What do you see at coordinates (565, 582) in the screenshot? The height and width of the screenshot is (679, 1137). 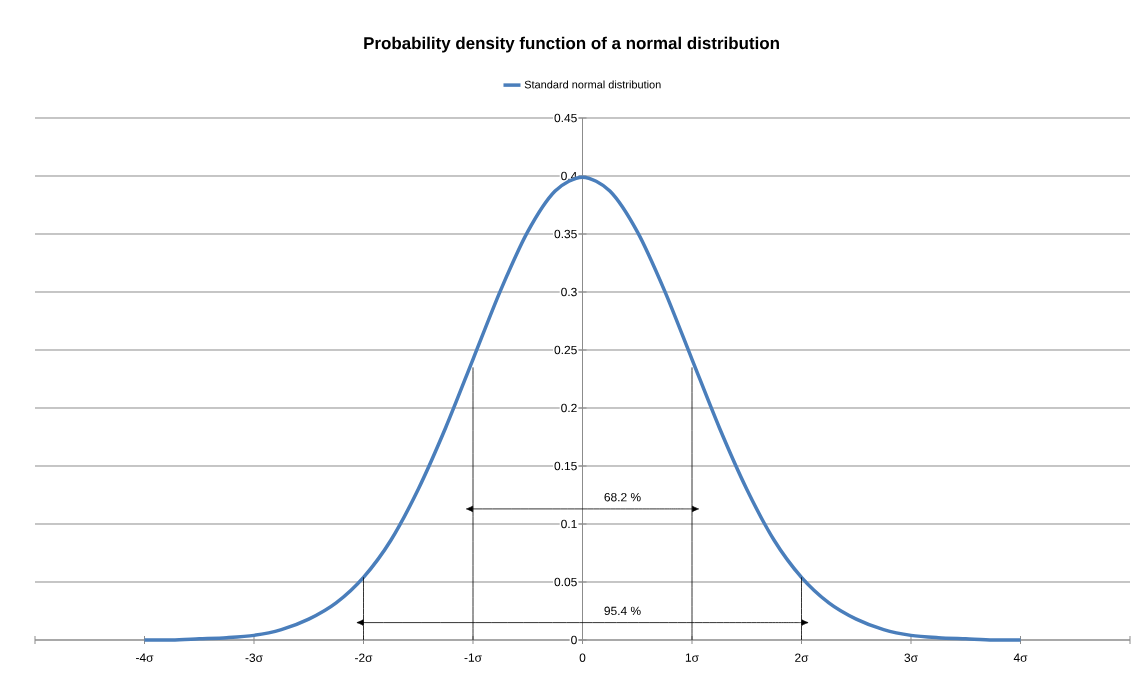 I see `y-tick-label: 0.05` at bounding box center [565, 582].